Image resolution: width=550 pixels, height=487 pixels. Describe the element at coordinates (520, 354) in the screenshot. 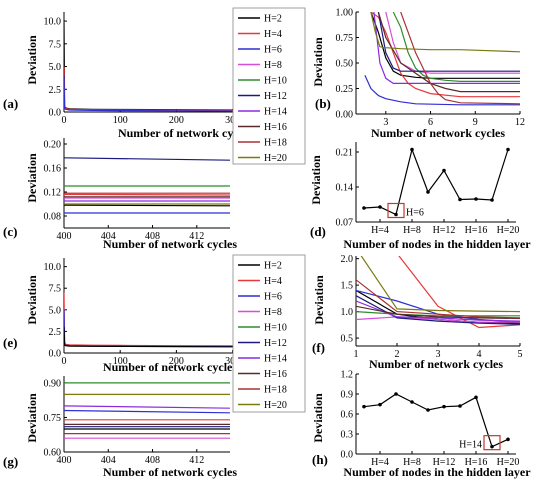

I see `panel-f-xtick-label: 5` at that location.